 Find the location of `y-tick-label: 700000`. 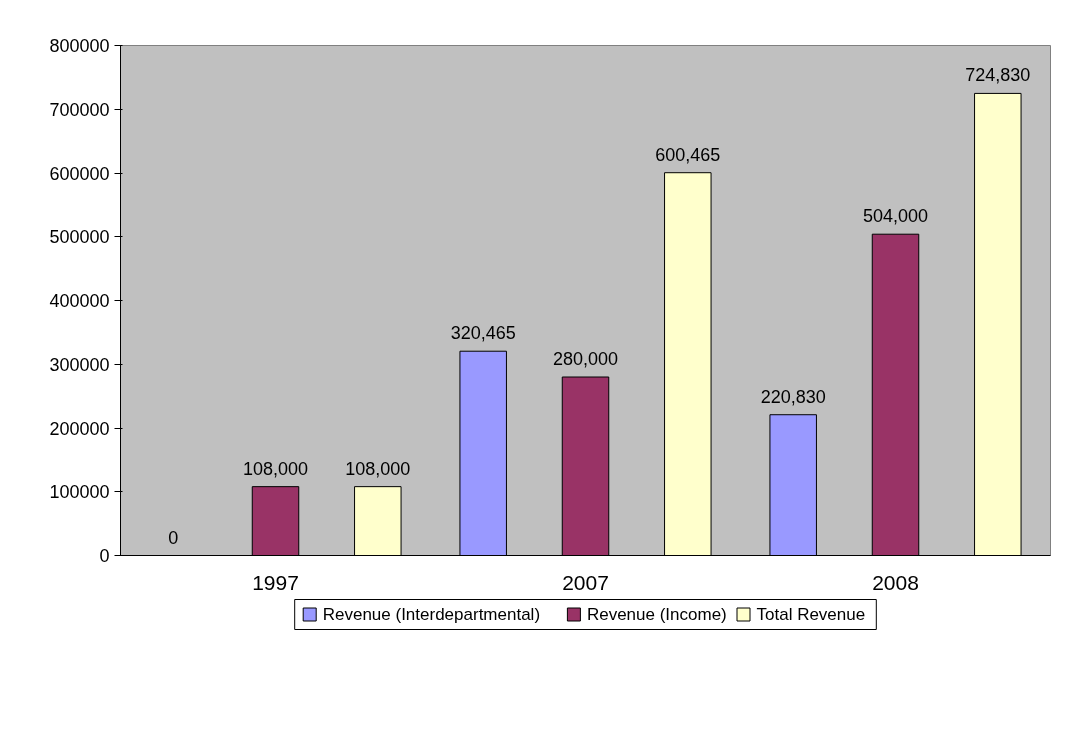

y-tick-label: 700000 is located at coordinates (79, 109).